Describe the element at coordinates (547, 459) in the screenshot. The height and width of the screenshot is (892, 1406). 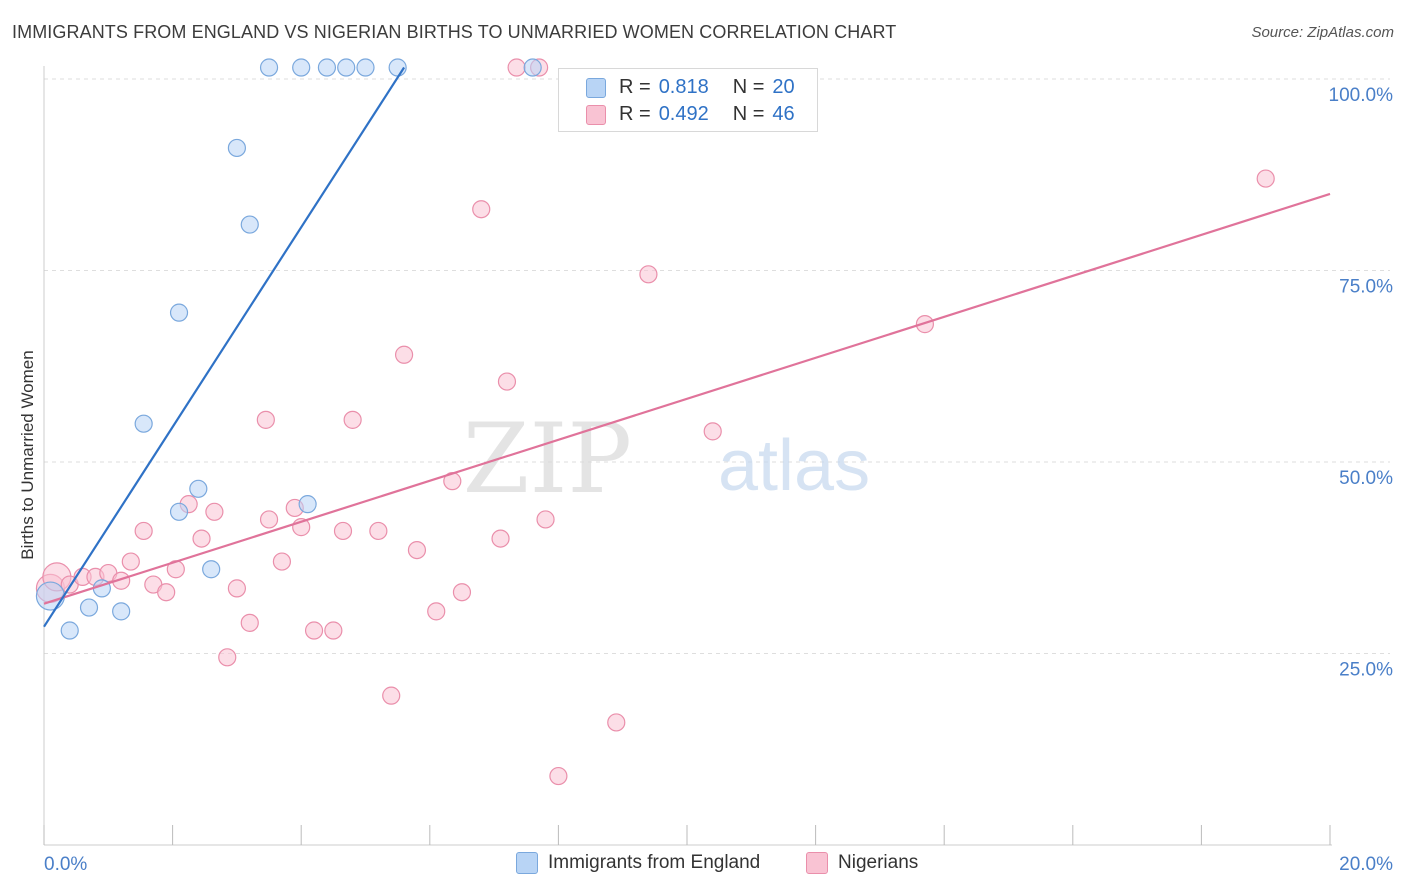
I see `watermark-zip: ZIP` at that location.